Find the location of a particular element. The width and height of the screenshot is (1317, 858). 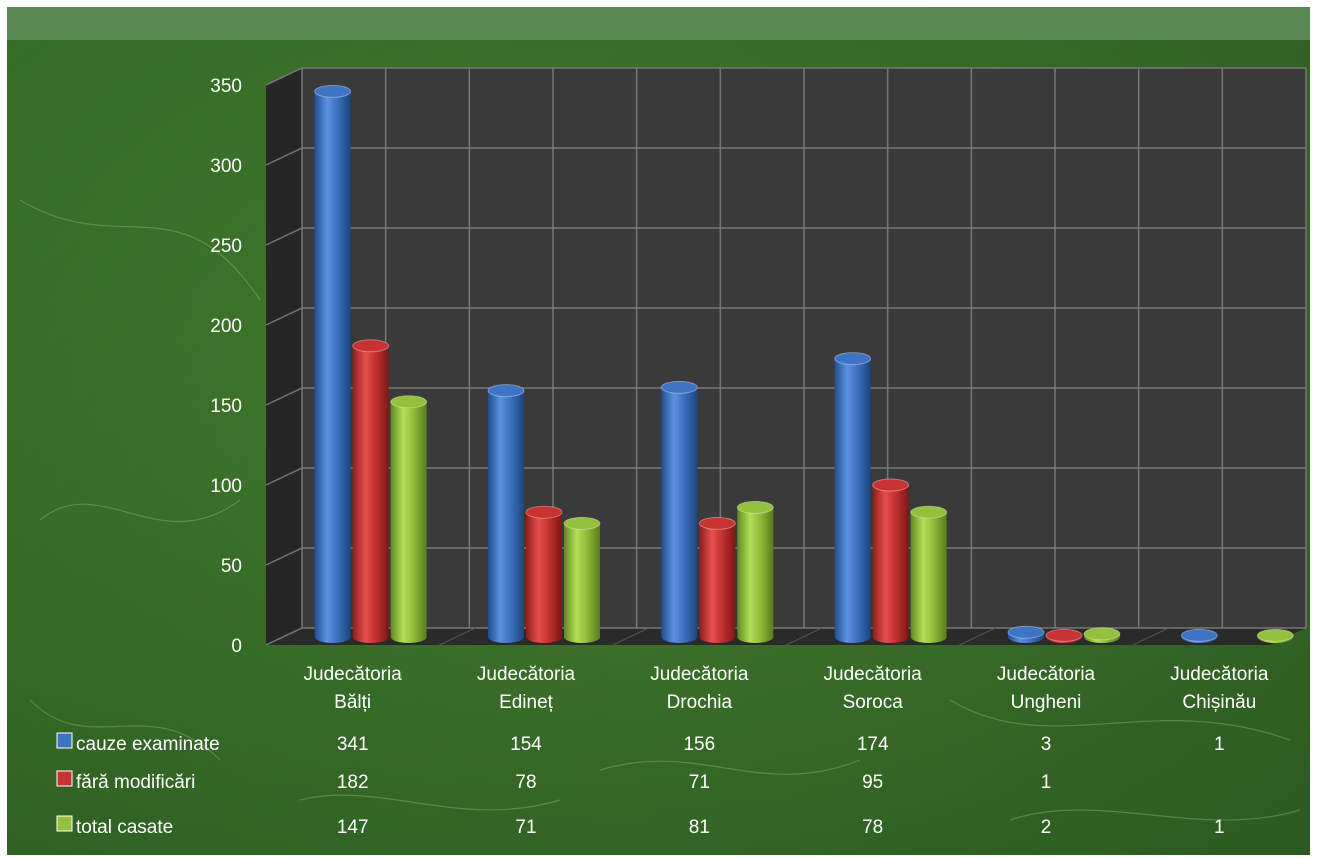

data-table-value: 71 is located at coordinates (699, 782).